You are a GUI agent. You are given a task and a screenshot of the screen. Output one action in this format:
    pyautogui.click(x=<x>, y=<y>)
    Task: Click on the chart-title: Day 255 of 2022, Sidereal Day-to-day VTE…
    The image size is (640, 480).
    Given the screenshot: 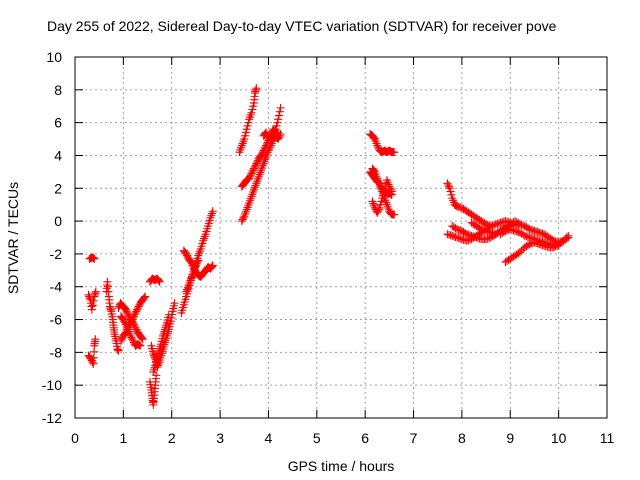 What is the action you would take?
    pyautogui.click(x=302, y=26)
    